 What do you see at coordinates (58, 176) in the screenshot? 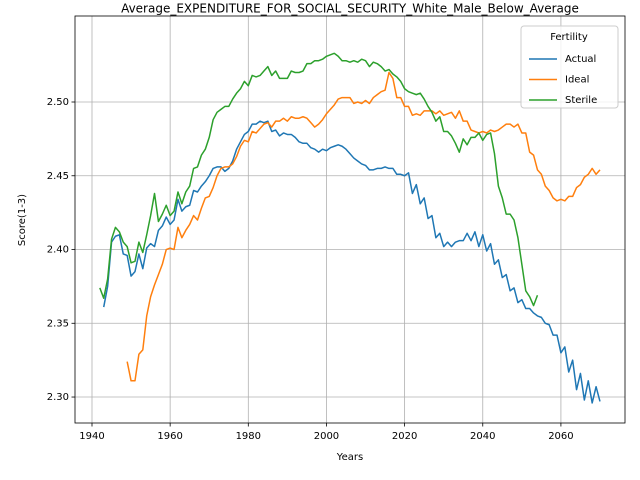
I see `y-tick-label: 2.45` at bounding box center [58, 176].